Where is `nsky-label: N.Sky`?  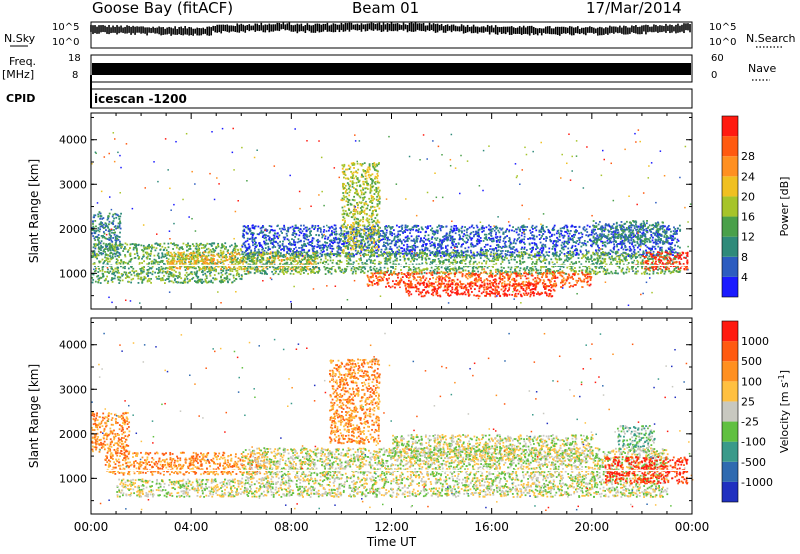 nsky-label: N.Sky is located at coordinates (20, 38).